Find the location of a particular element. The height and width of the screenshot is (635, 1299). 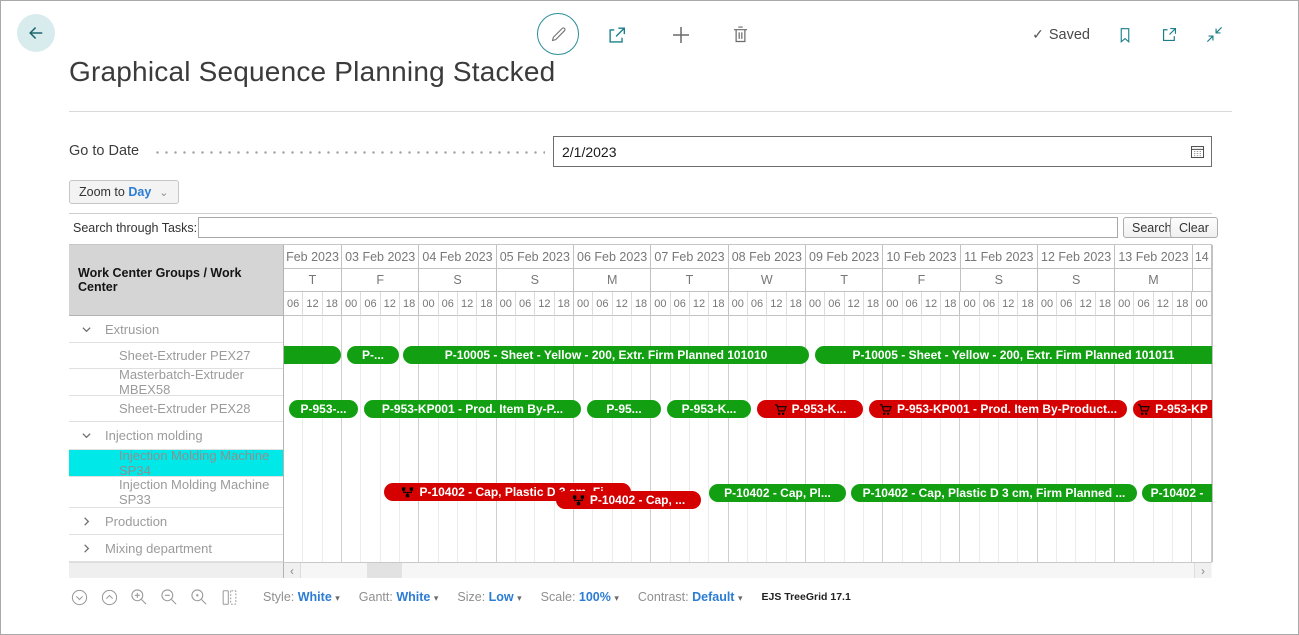

hour-header-cell: 00 is located at coordinates (1202, 304).